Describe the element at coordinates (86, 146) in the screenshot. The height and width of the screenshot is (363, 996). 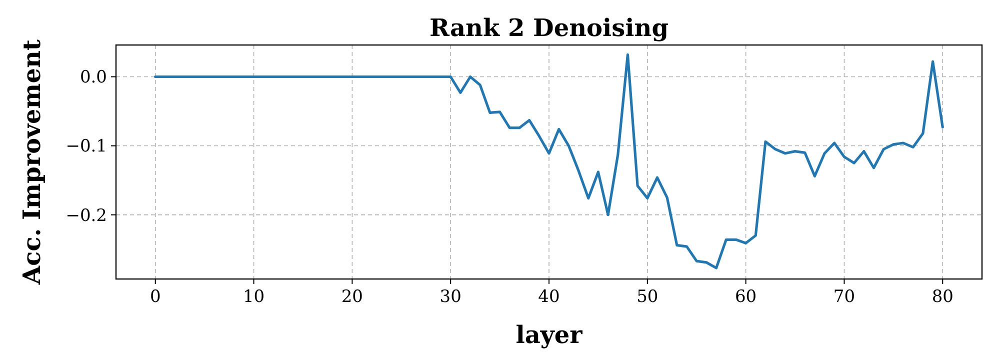
I see `y-tick-label: −0.1` at that location.